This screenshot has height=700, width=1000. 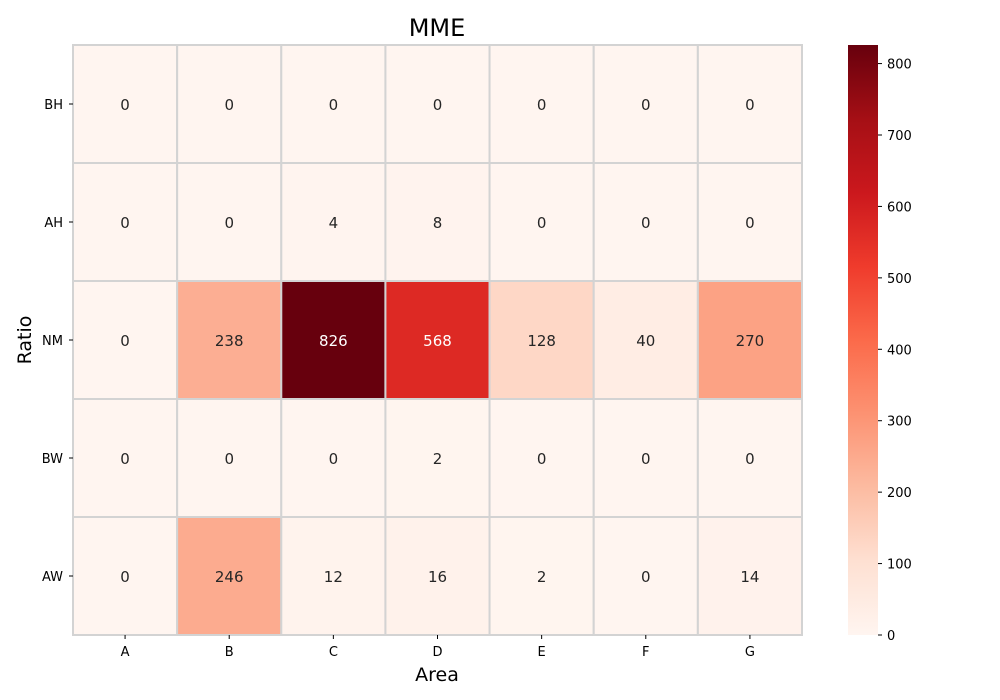 I want to click on cell-value-label: 568, so click(x=437, y=341).